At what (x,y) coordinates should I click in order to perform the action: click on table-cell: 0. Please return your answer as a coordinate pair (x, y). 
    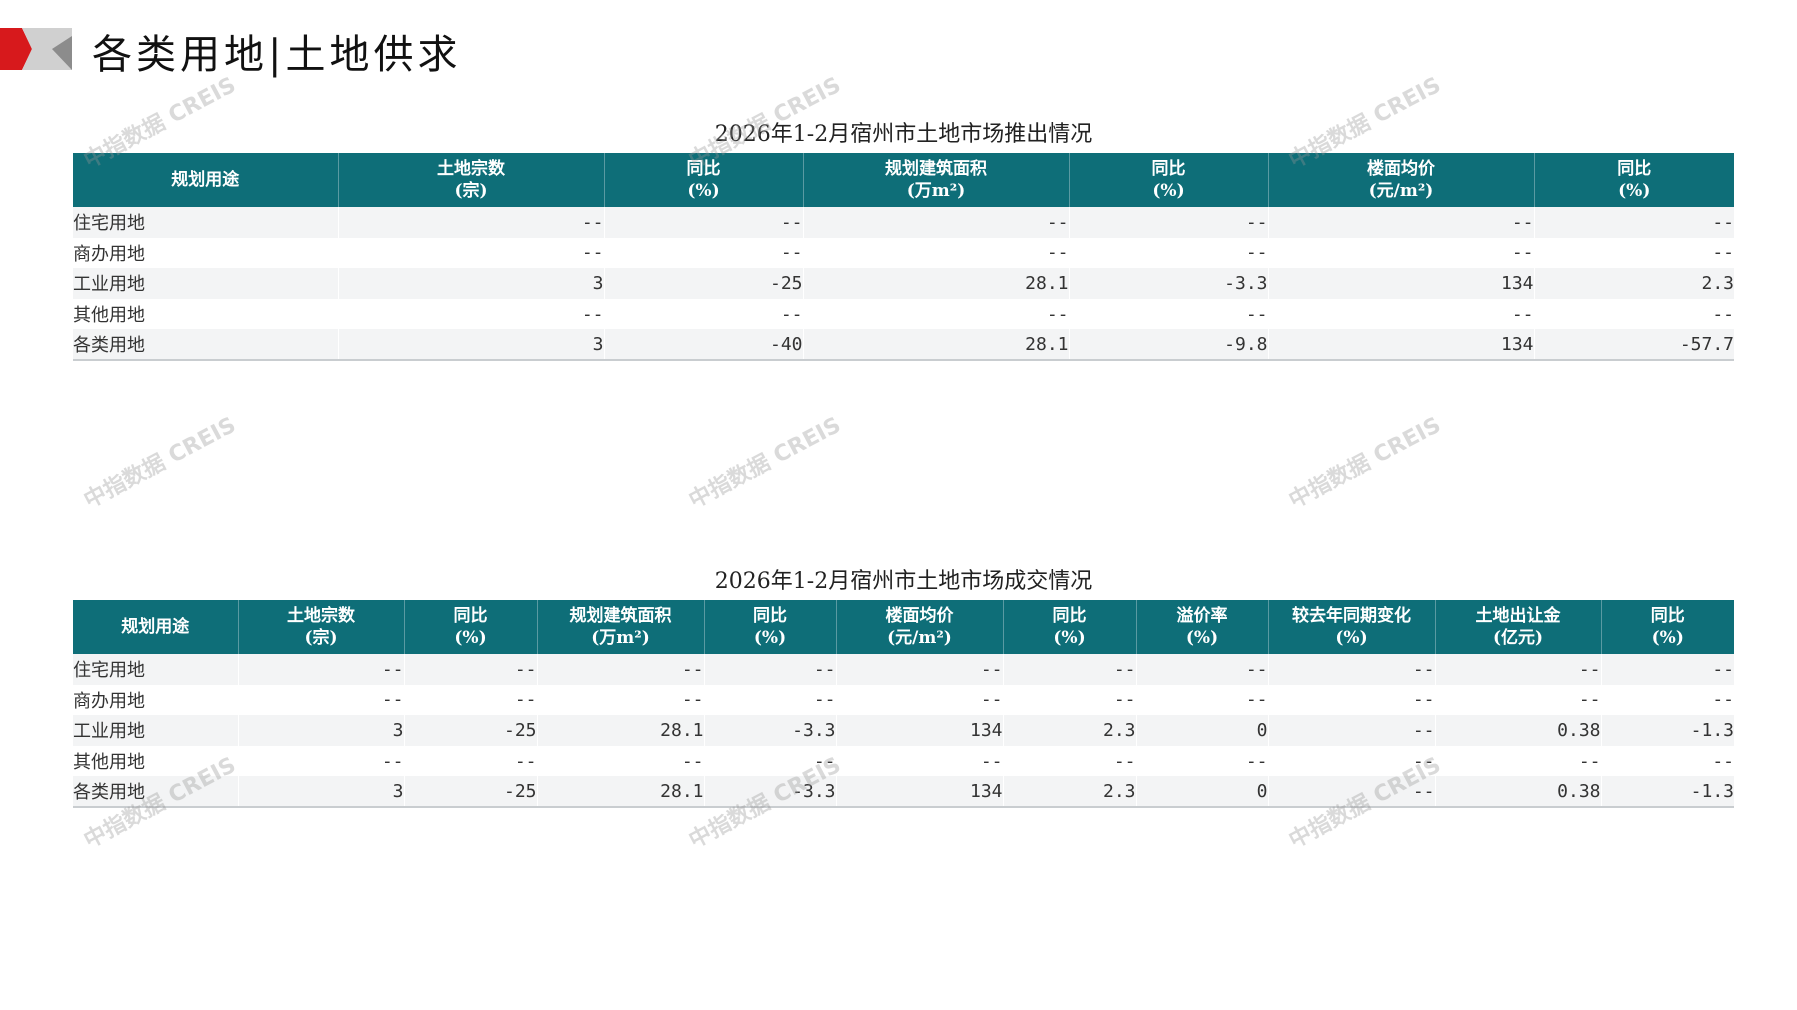
    Looking at the image, I should click on (1201, 792).